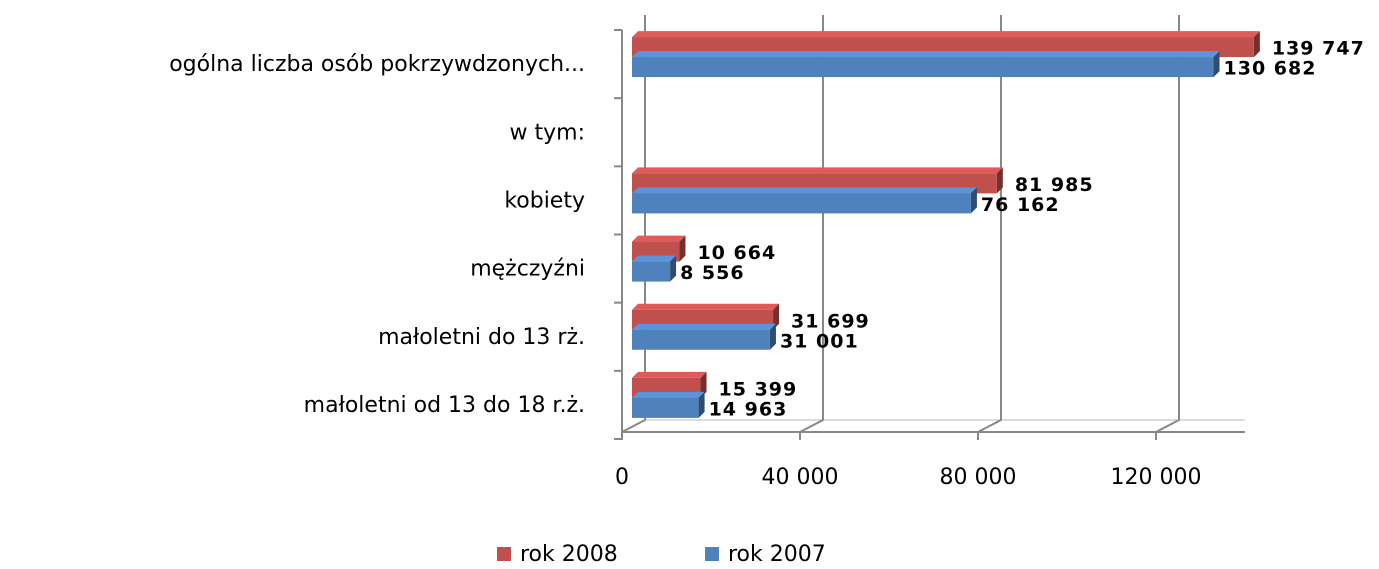  Describe the element at coordinates (1156, 477) in the screenshot. I see `x-tick-label: 120 000` at that location.